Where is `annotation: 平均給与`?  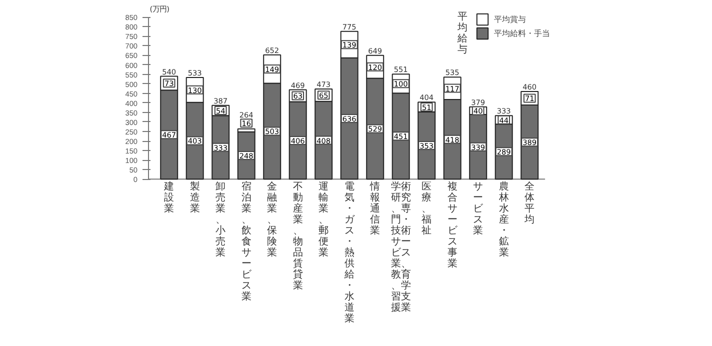
annotation: 平均給与 is located at coordinates (462, 33).